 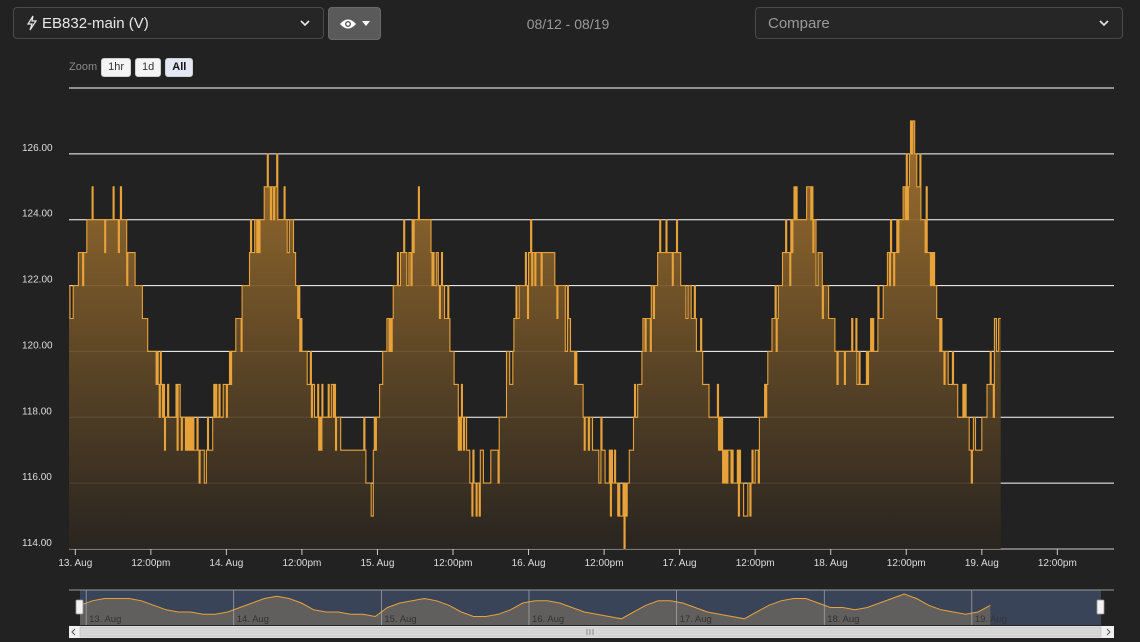 I want to click on zoom-all-button: All, so click(x=179, y=67).